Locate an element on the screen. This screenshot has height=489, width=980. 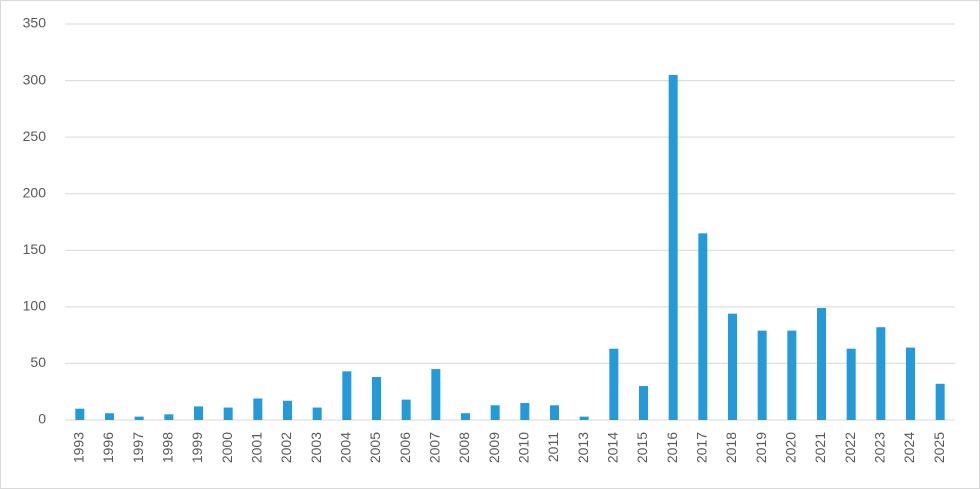
y-tick-label: 300 is located at coordinates (35, 79).